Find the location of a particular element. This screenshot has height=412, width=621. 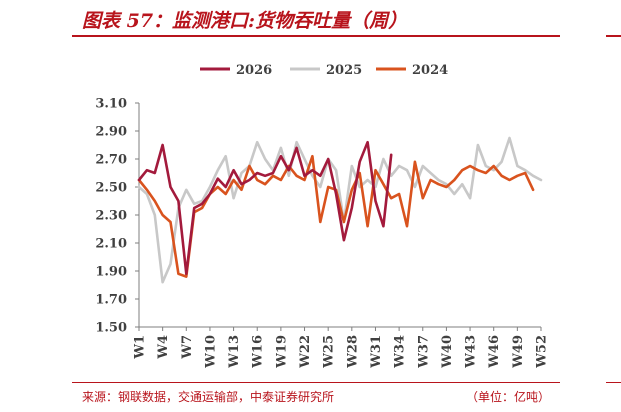

x-tick-label: W22 is located at coordinates (305, 352).